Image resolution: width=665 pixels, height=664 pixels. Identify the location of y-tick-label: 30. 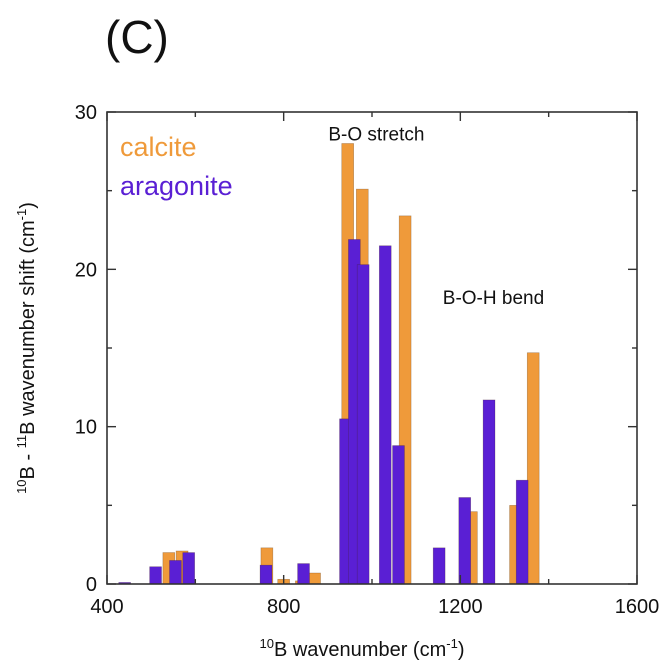
(86, 113).